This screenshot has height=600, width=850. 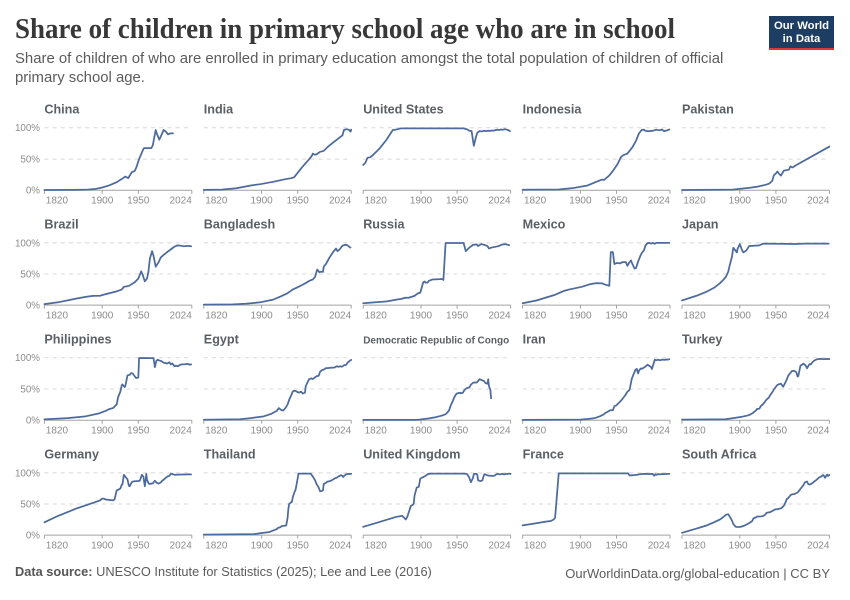 I want to click on svg-text: France, so click(x=543, y=455).